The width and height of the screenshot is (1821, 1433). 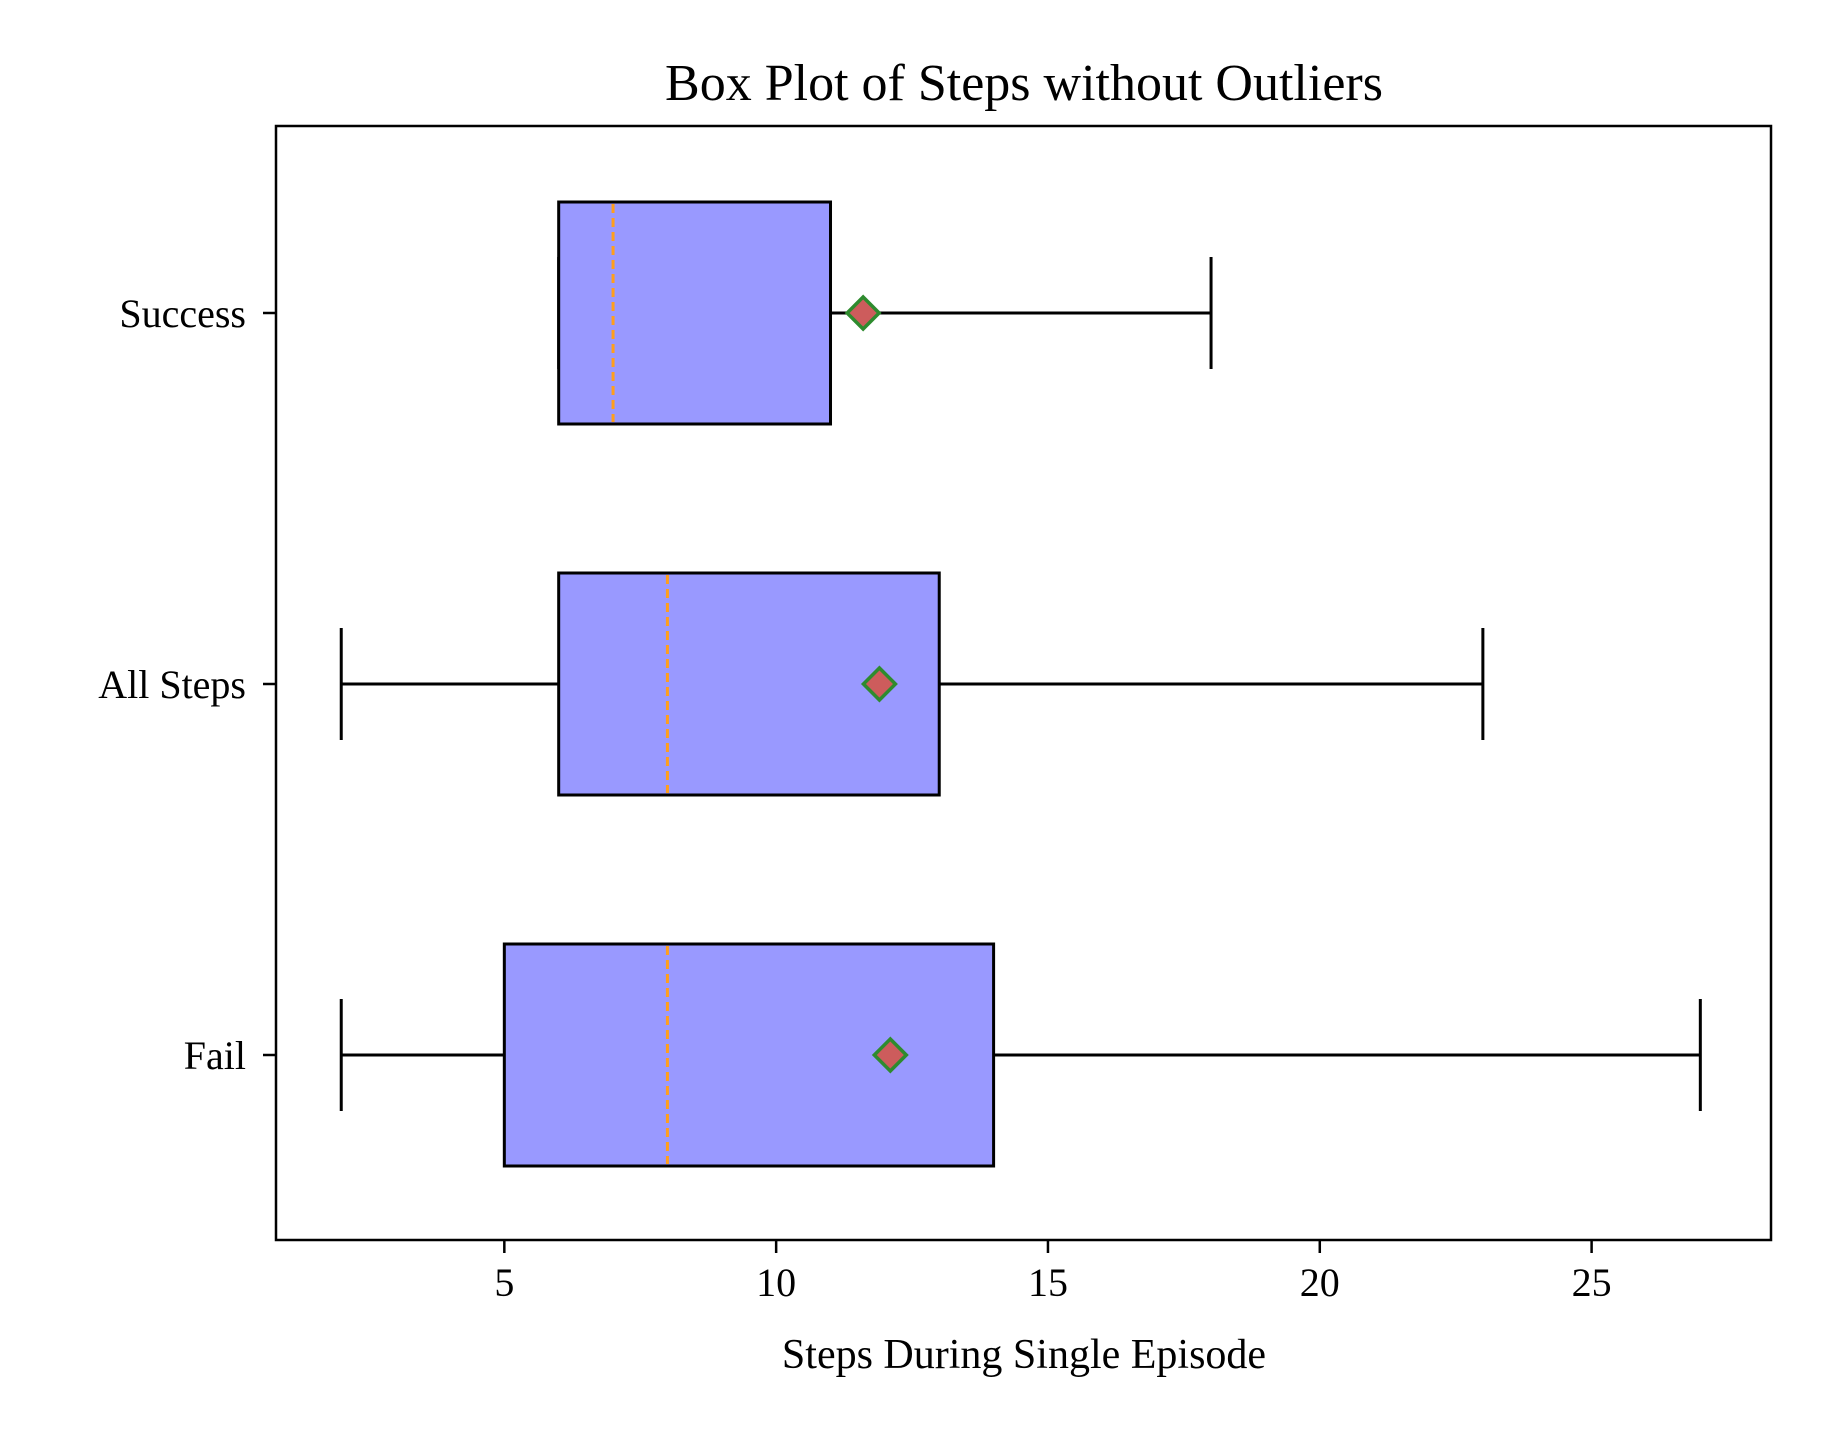 I want to click on x-tick-label: 10, so click(x=776, y=1282).